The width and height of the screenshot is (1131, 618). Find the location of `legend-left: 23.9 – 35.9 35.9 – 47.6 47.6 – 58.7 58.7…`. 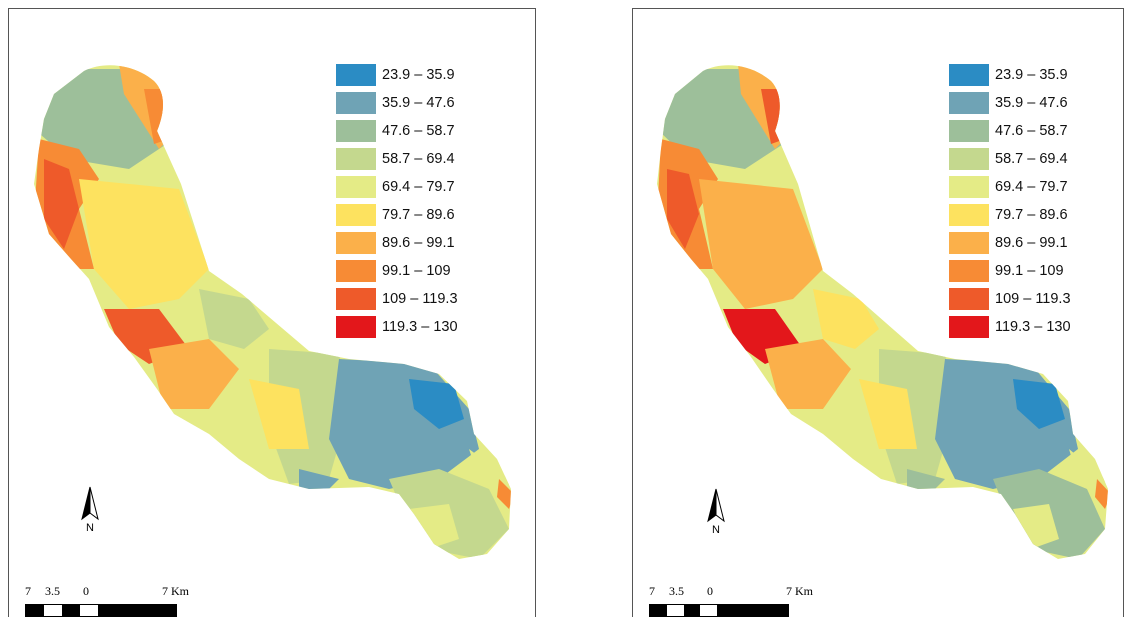

legend-left: 23.9 – 35.9 35.9 – 47.6 47.6 – 58.7 58.7… is located at coordinates (397, 201).